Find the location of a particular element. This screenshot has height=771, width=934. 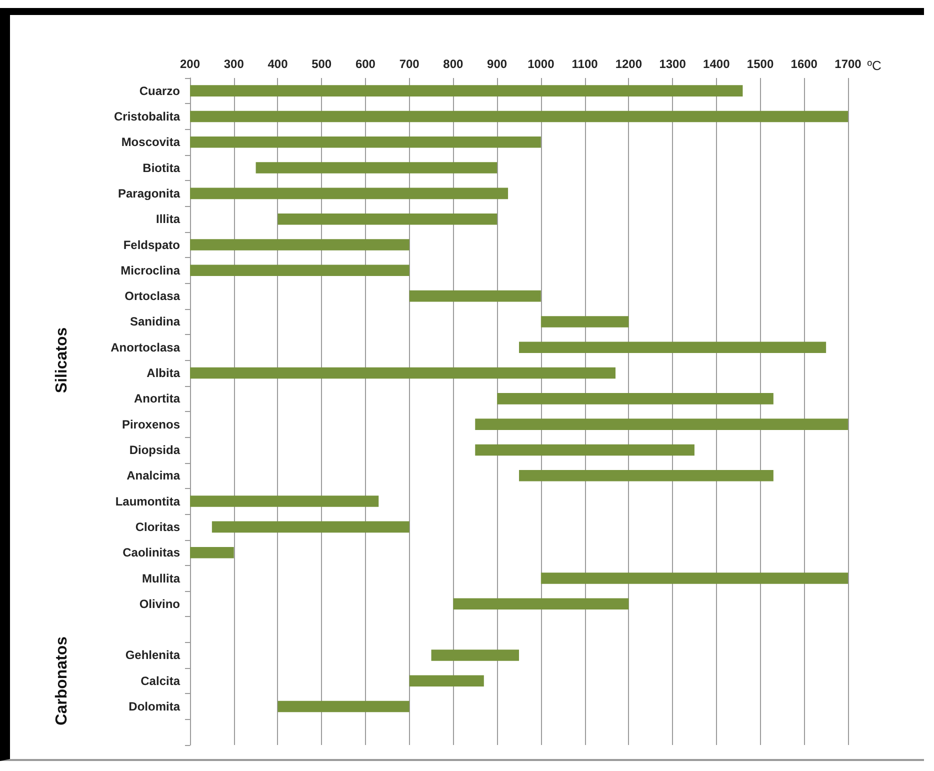

x-tick-label: 1400 is located at coordinates (716, 64).